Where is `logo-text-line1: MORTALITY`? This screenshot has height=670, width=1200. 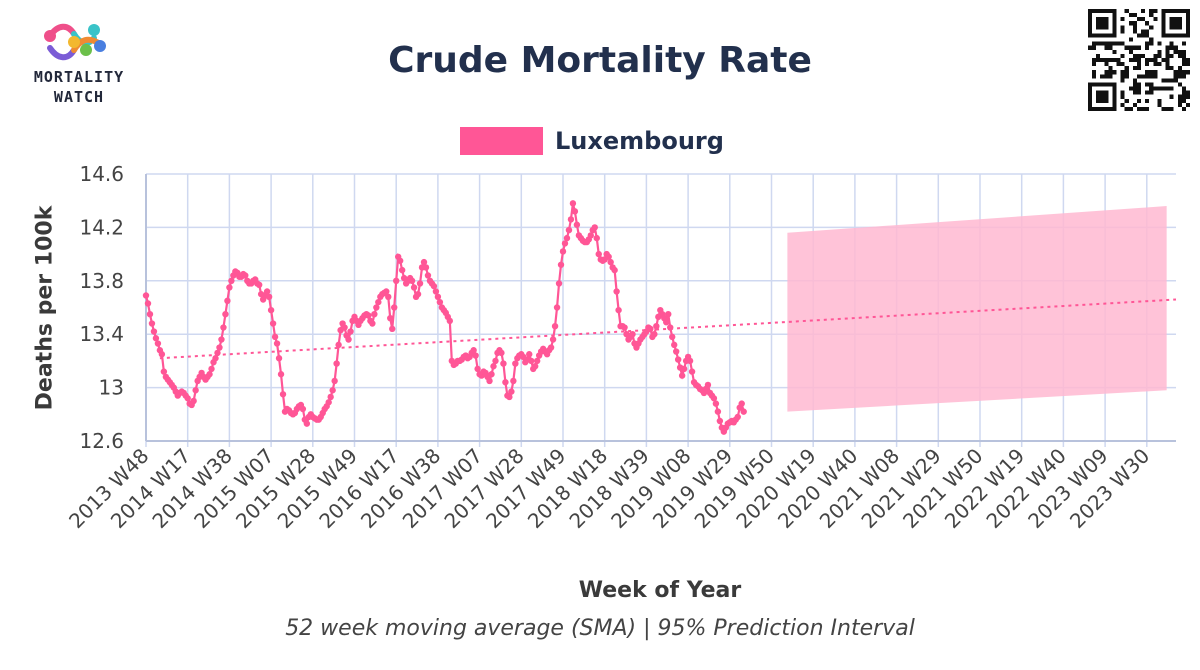
logo-text-line1: MORTALITY is located at coordinates (79, 77).